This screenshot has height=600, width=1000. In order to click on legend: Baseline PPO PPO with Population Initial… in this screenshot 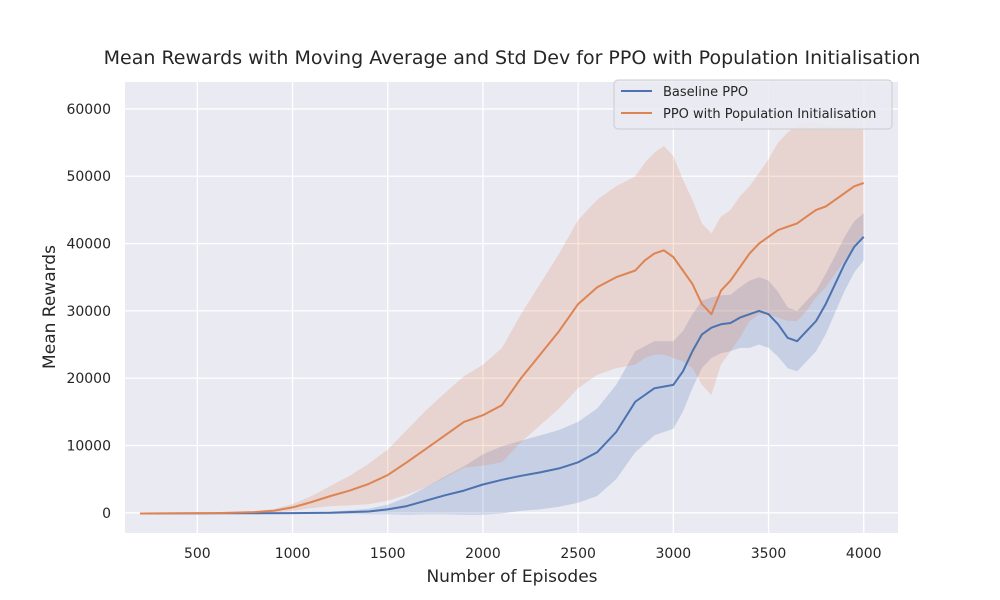, I will do `click(753, 104)`.